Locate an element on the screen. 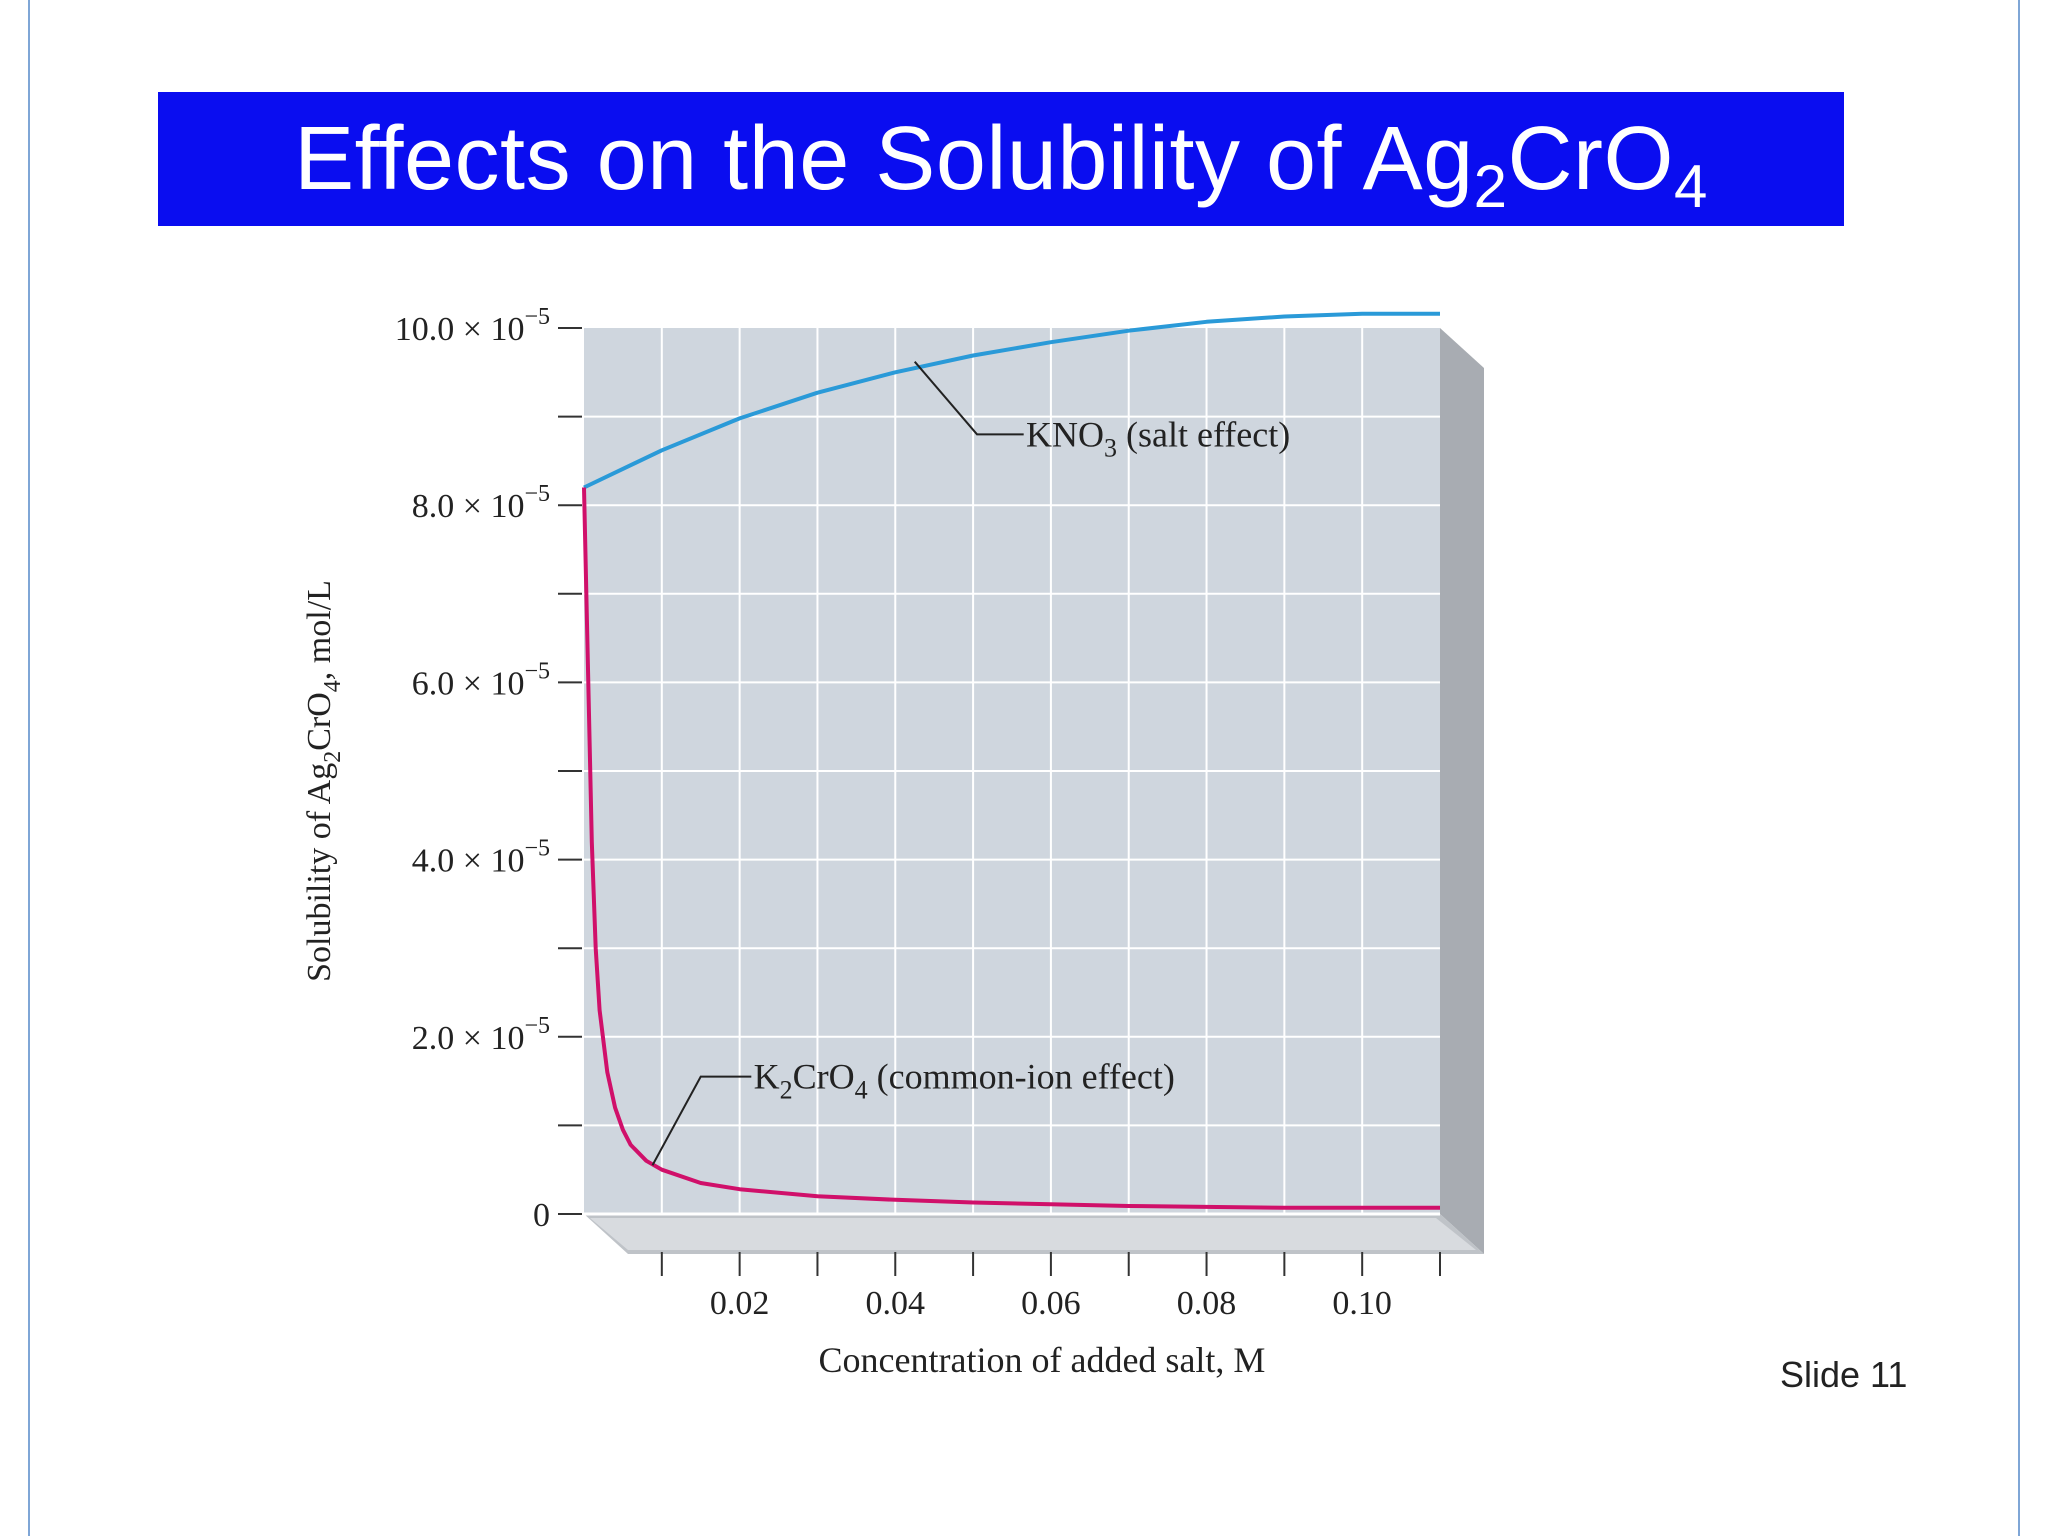 The width and height of the screenshot is (2048, 1536). x-tick-label: 0.02 is located at coordinates (740, 1303).